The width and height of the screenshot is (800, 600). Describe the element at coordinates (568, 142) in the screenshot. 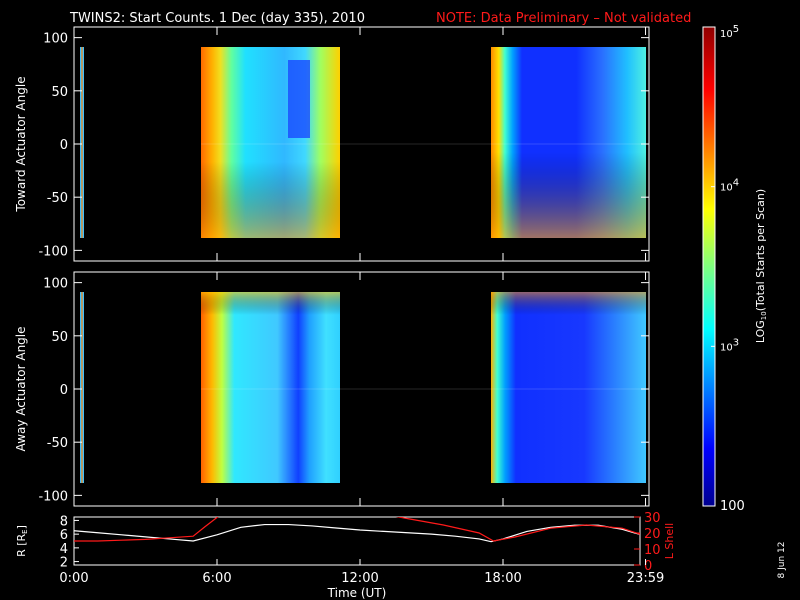

I see `toward-block-evening-shade` at that location.